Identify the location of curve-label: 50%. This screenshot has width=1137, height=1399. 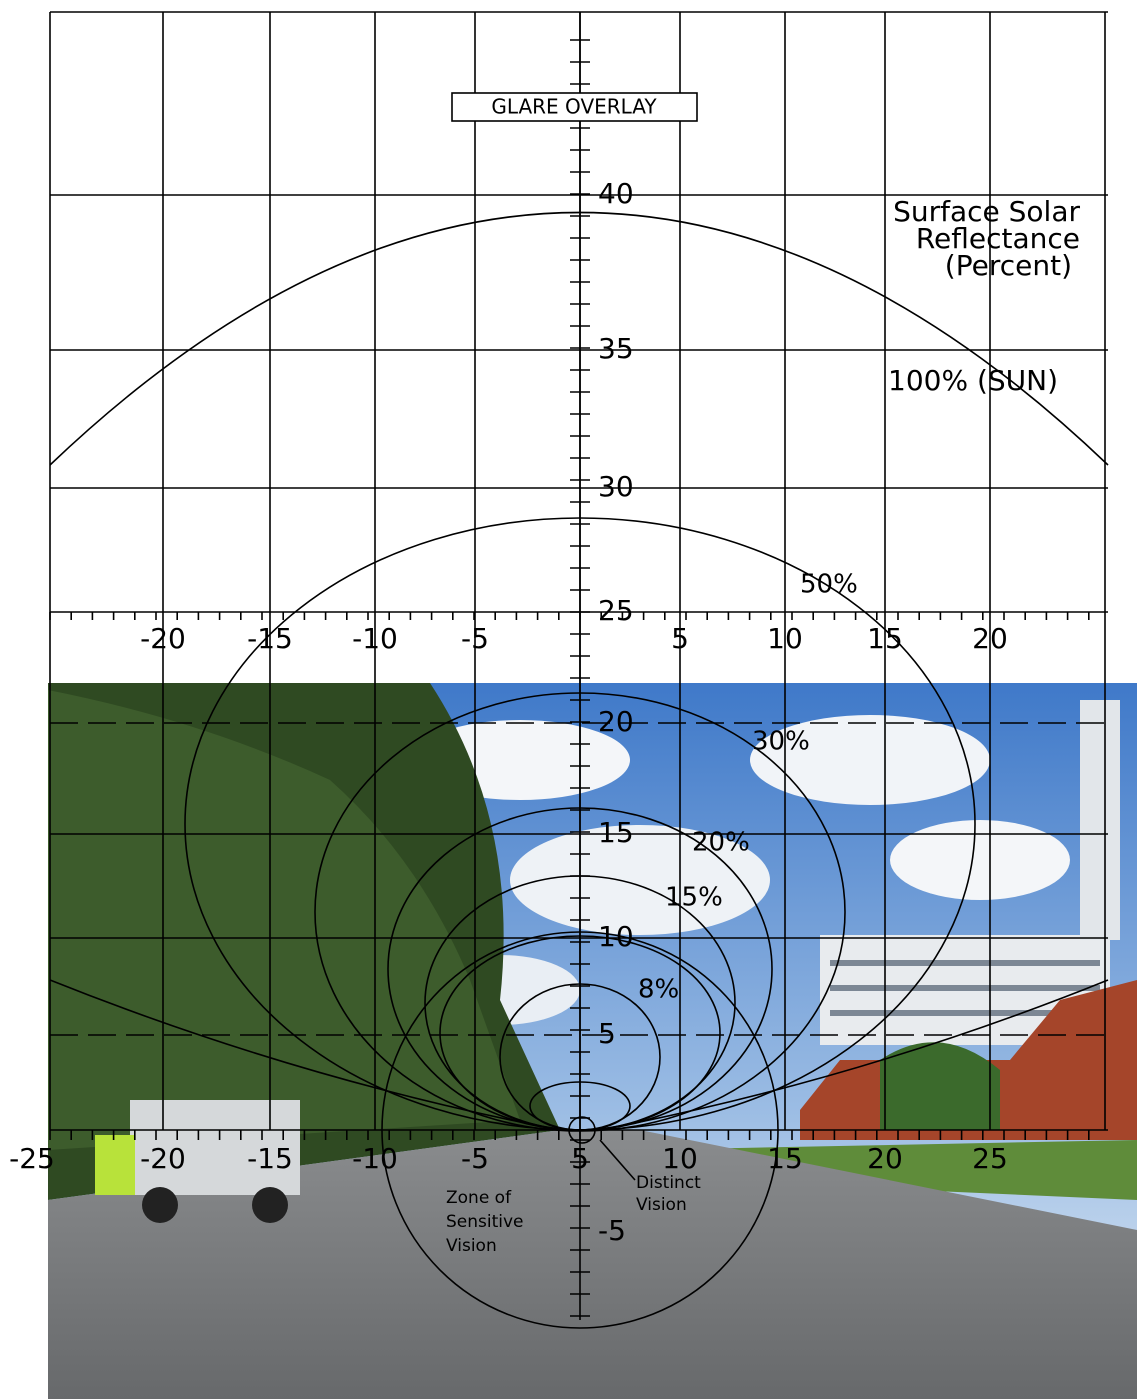
(829, 585).